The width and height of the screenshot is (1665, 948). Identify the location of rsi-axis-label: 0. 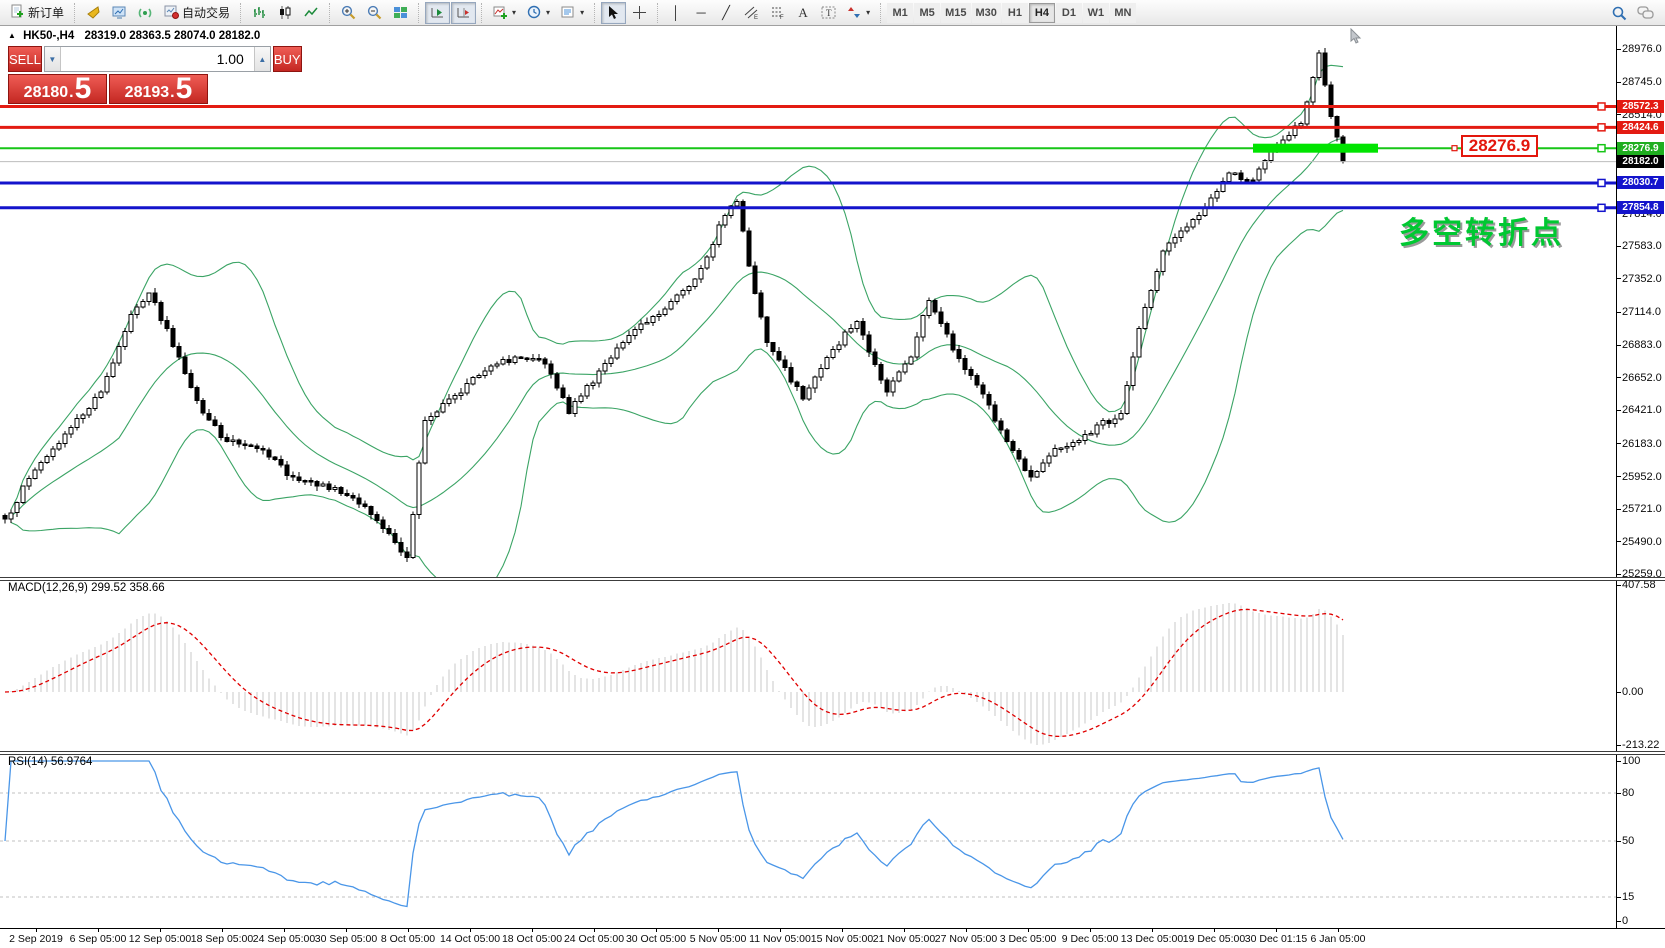
(1625, 921).